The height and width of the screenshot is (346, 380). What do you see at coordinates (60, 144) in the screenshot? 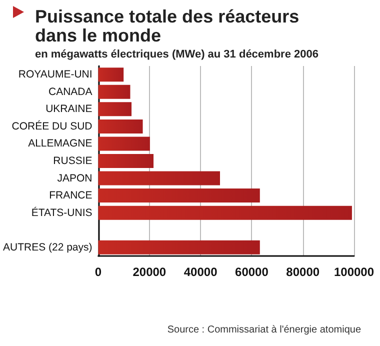
I see `y-tick-label: ALLEMAGNE` at bounding box center [60, 144].